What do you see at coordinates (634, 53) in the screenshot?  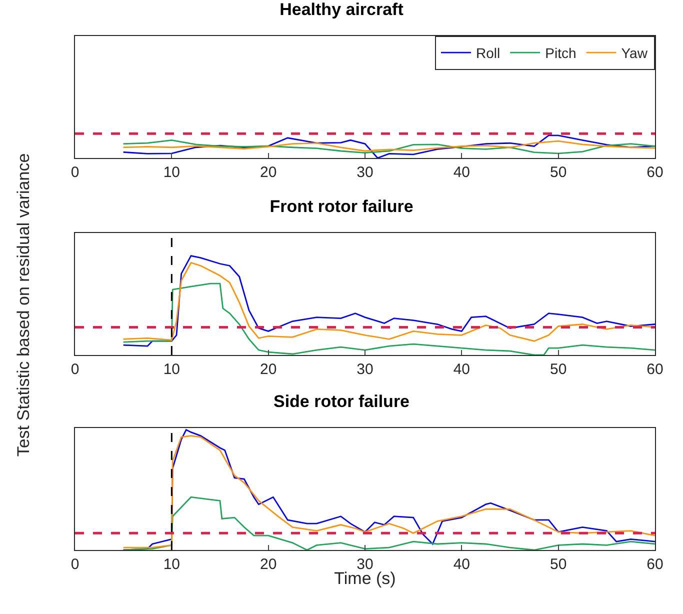 I see `legend-label: Yaw` at bounding box center [634, 53].